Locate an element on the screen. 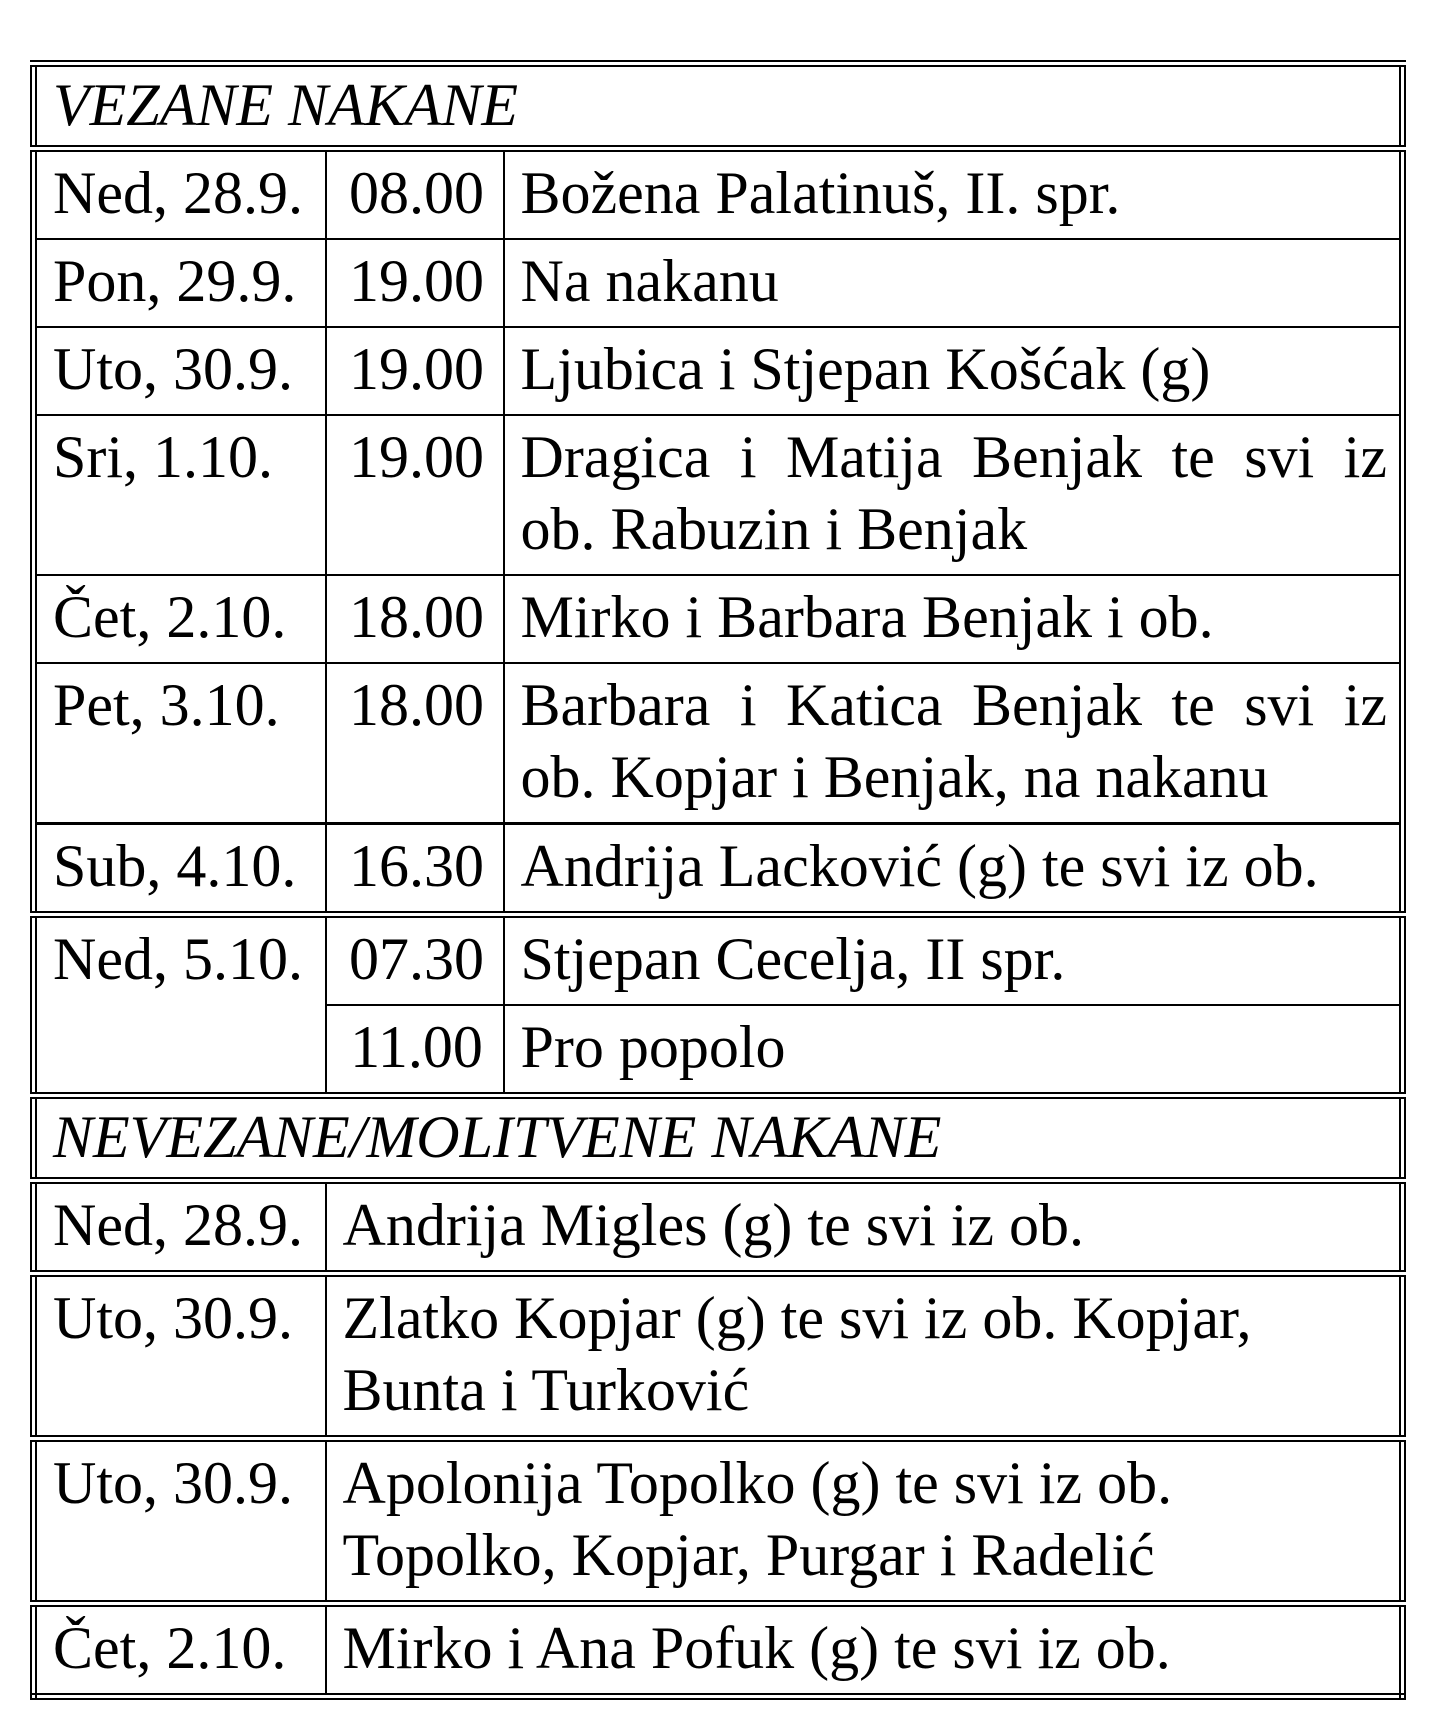 The image size is (1450, 1728). intention-cell: Mirko i Ana Pofuk (g) te svi iz ob. is located at coordinates (864, 1650).